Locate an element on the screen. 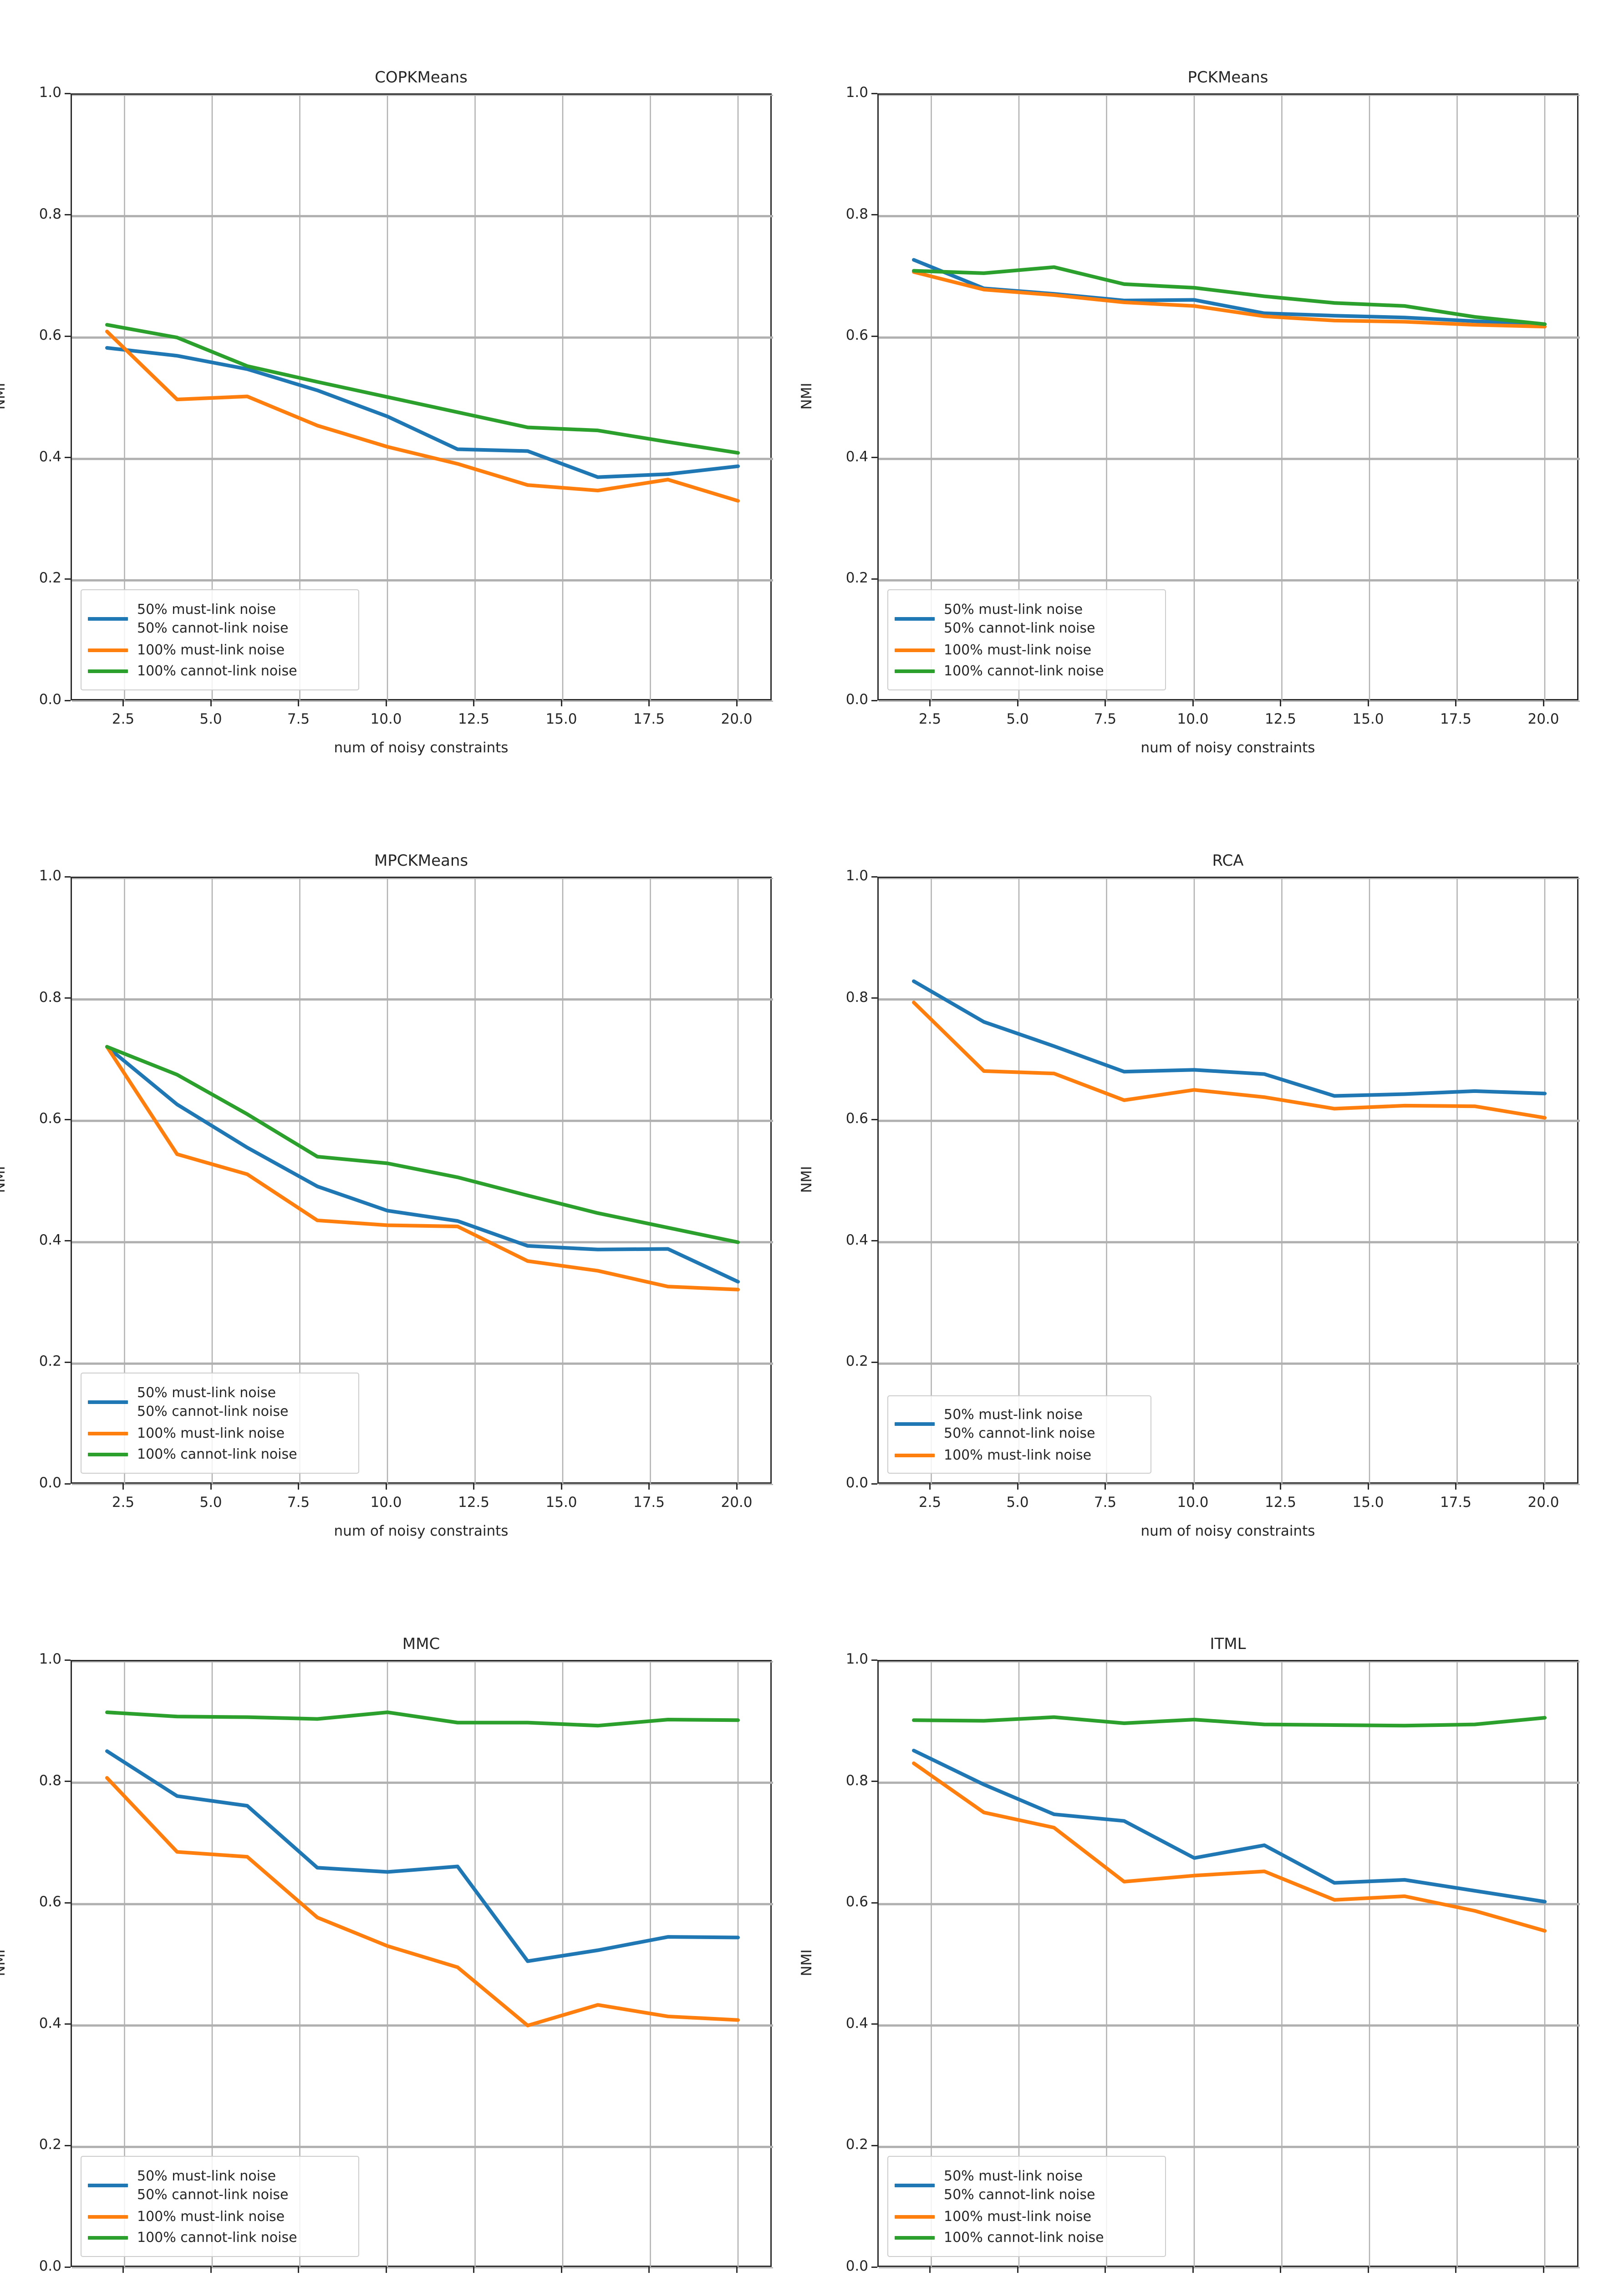 The height and width of the screenshot is (2277, 1624). legend-swatch-blue is located at coordinates (108, 619).